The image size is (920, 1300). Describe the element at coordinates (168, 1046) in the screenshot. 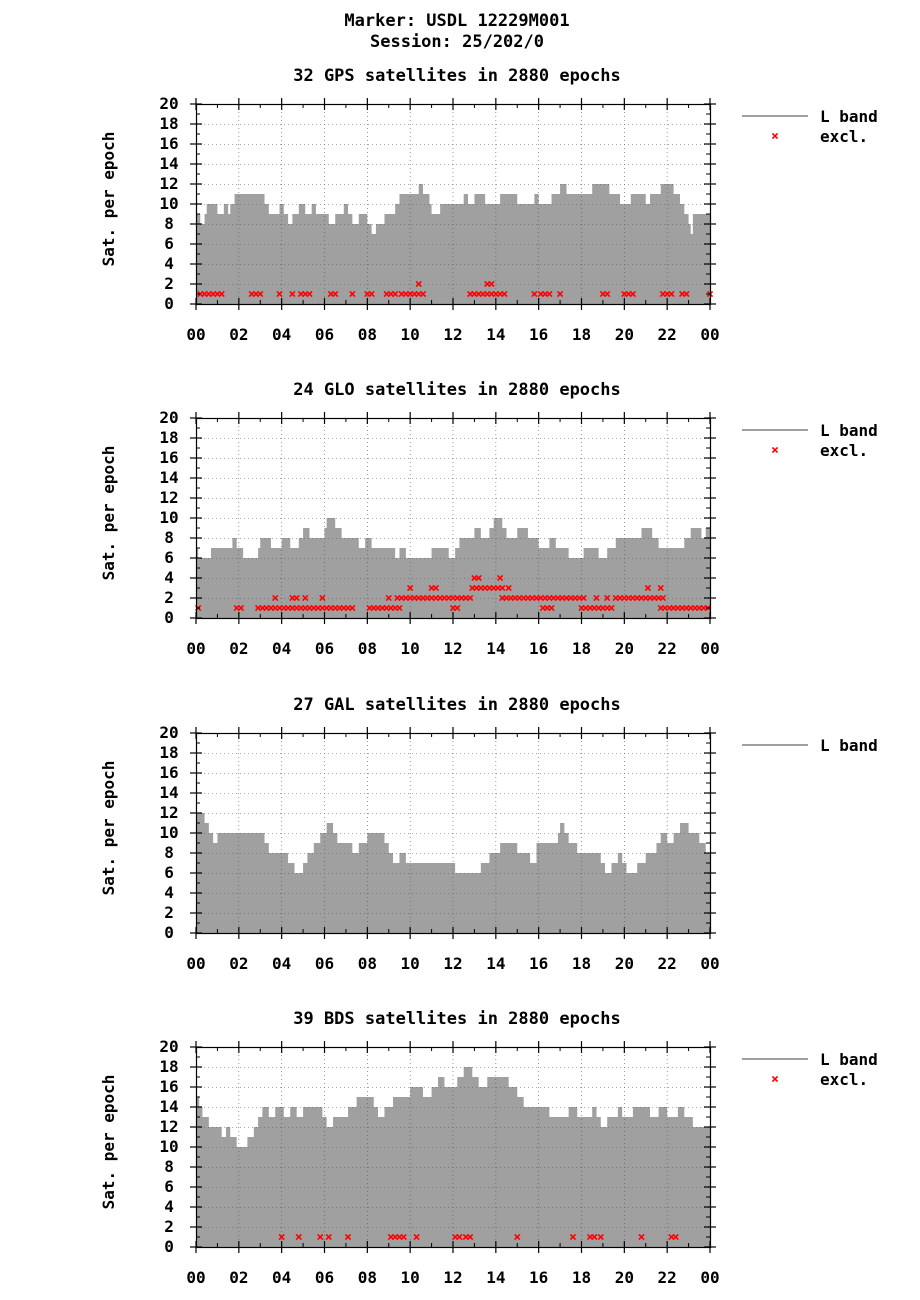

I see `bds-y-tick-label: 20` at that location.